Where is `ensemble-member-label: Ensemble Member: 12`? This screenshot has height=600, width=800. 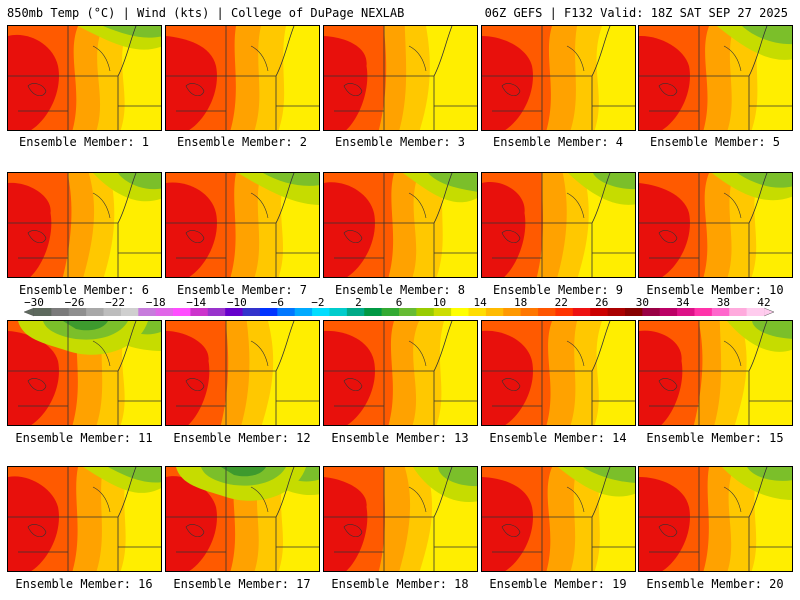
ensemble-member-label: Ensemble Member: 12 is located at coordinates (242, 438).